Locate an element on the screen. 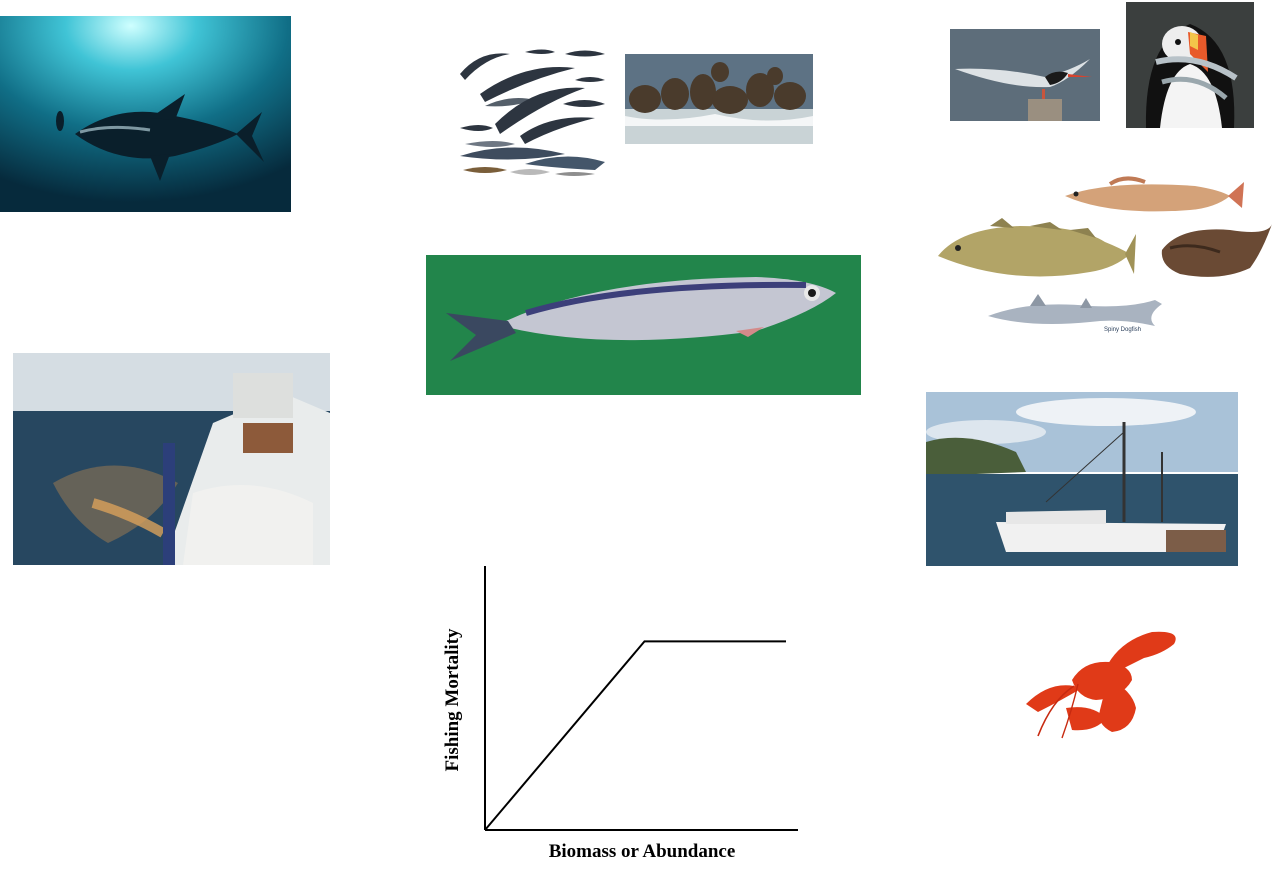  whales-chart-image is located at coordinates (531, 114).